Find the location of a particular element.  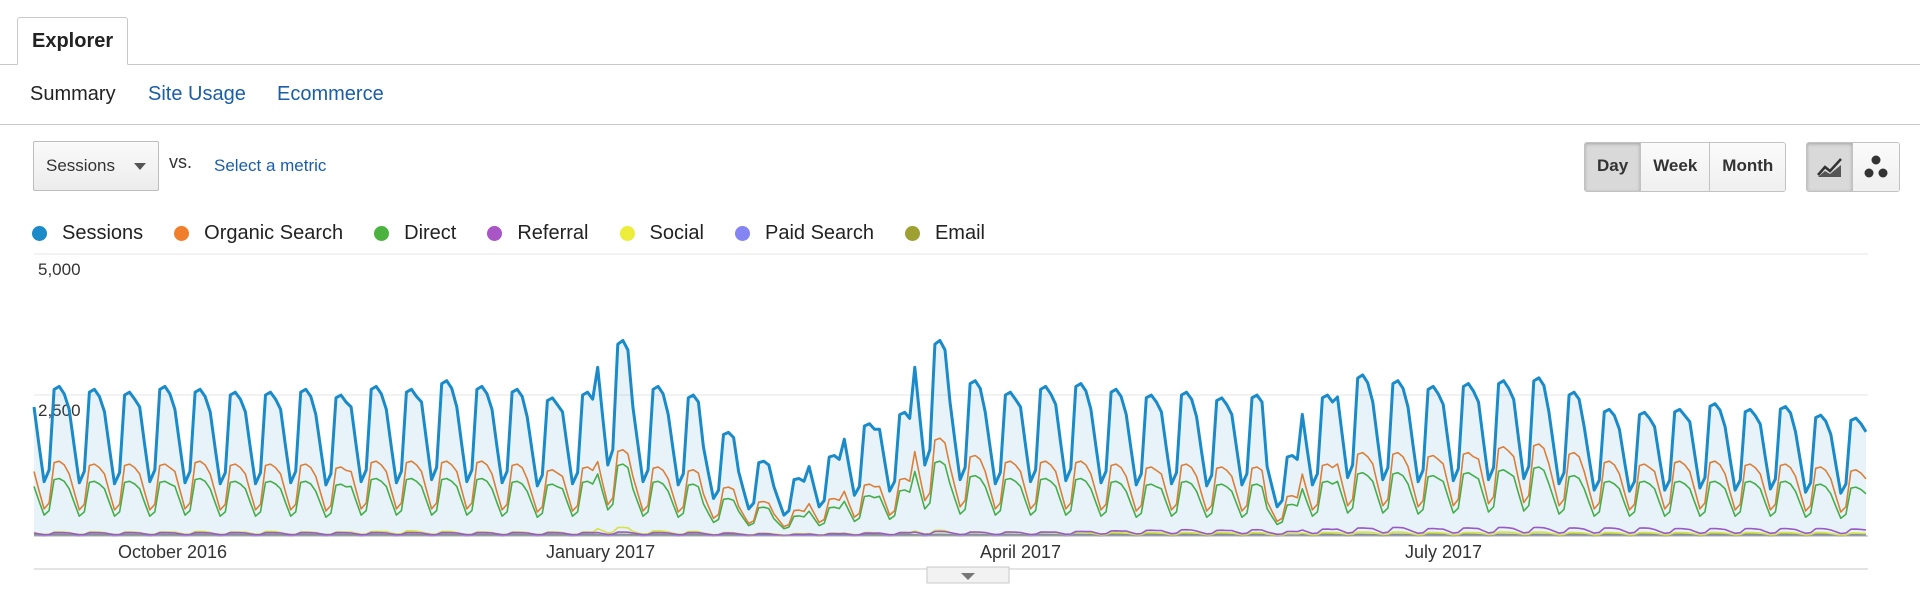

vs-label: vs. is located at coordinates (181, 162).